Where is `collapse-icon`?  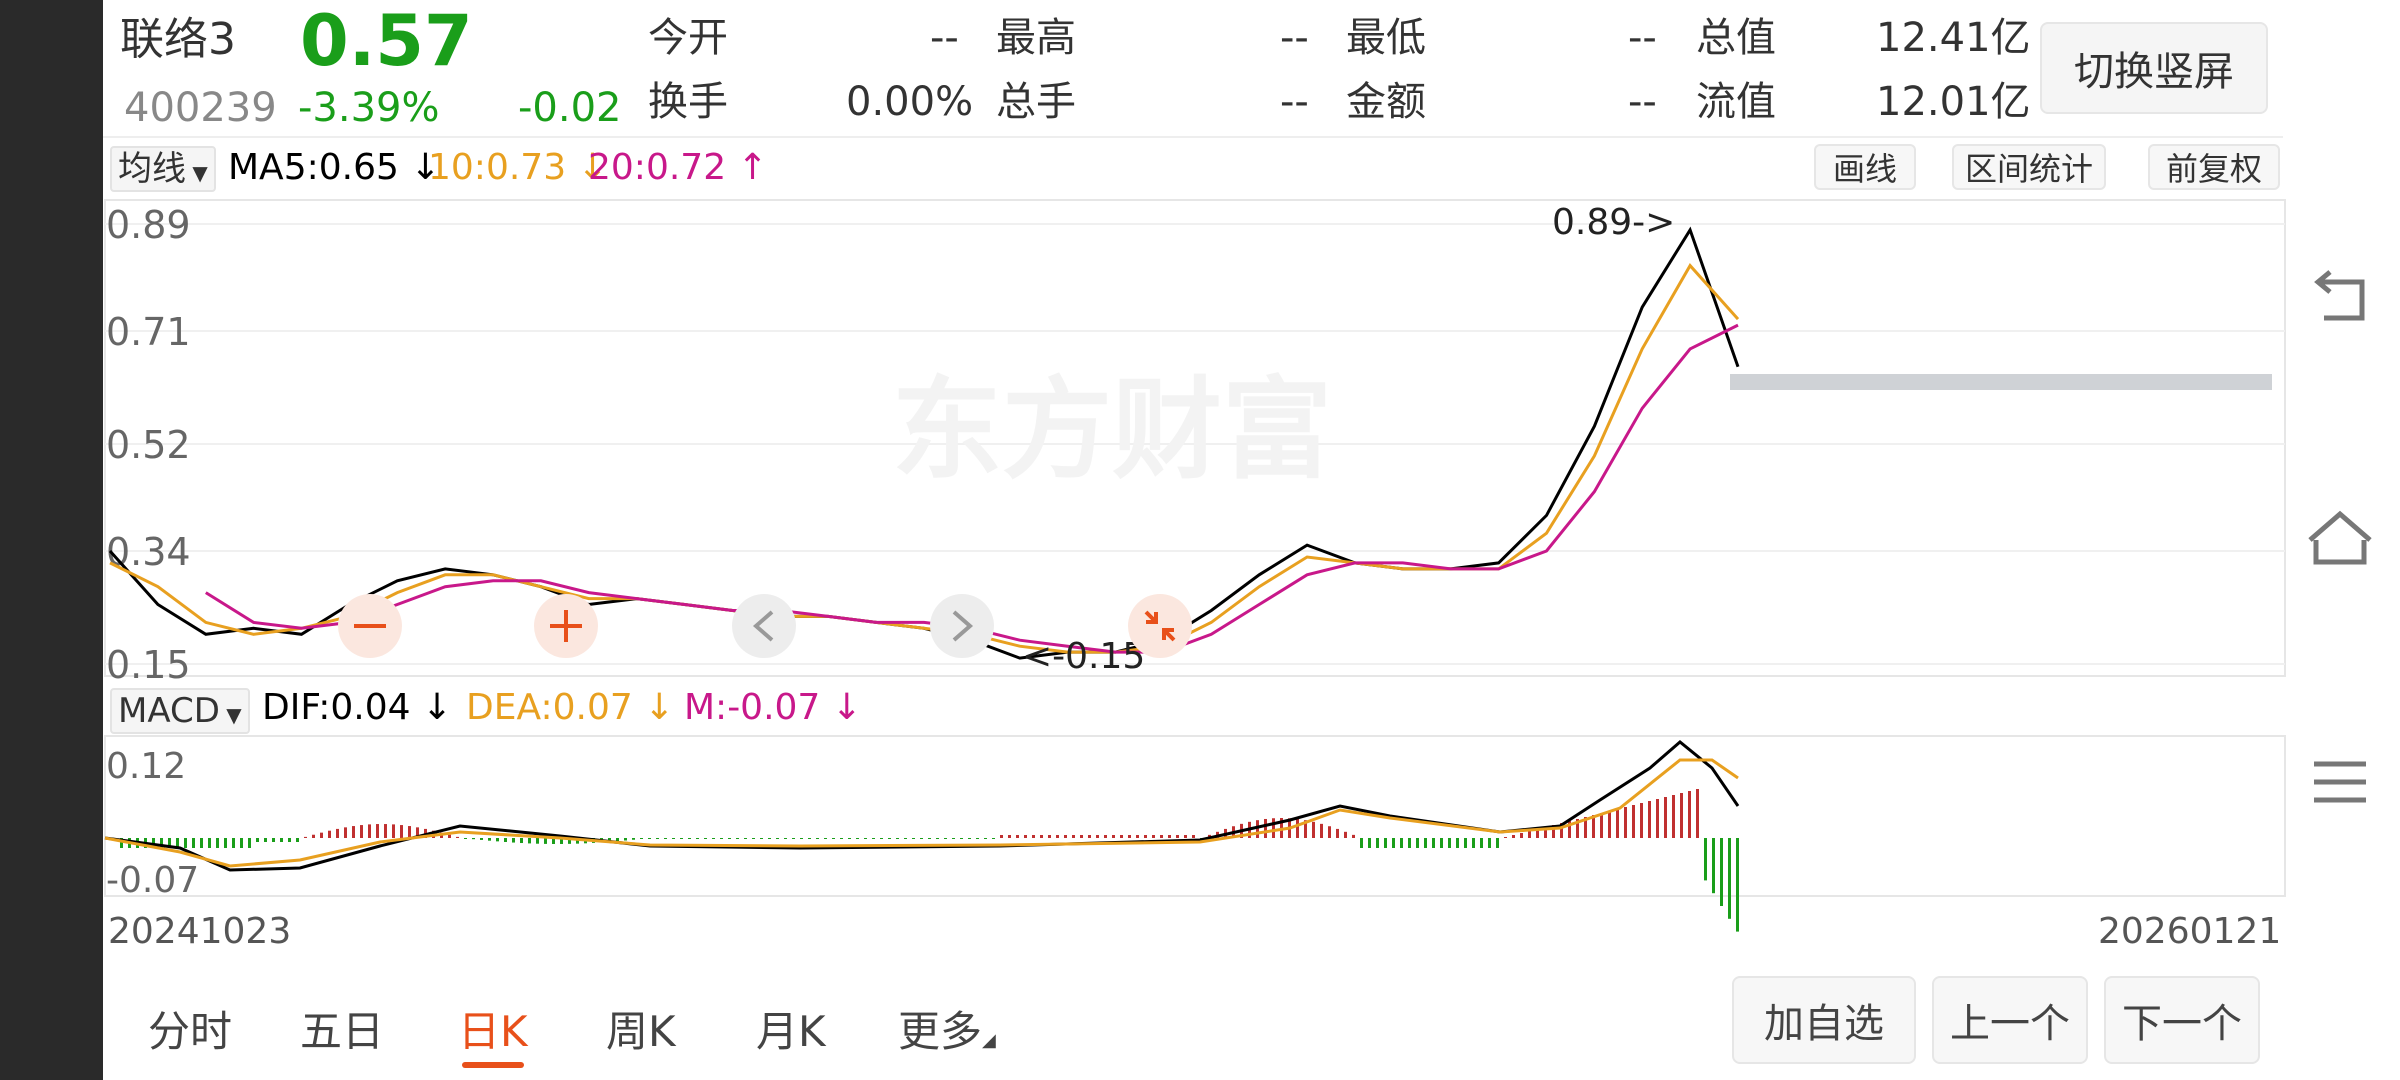 collapse-icon is located at coordinates (1160, 626).